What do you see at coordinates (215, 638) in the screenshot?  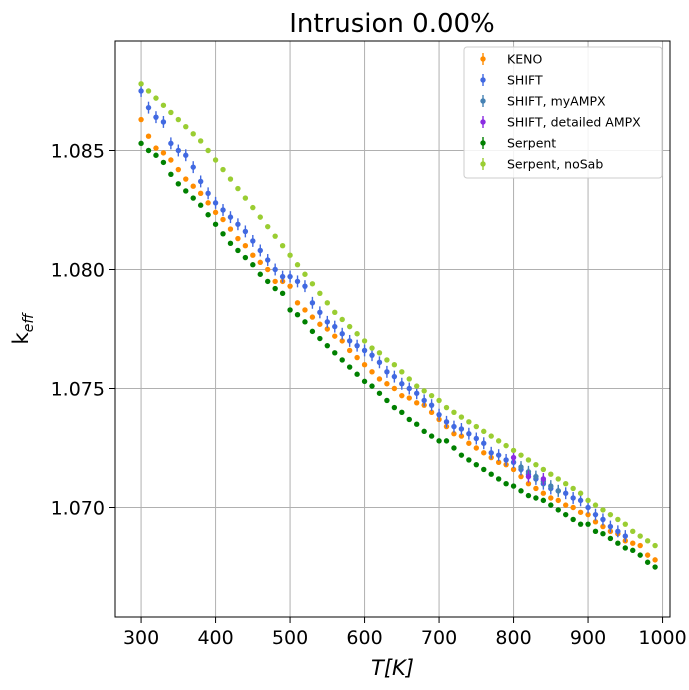 I see `x-tick-label: 400` at bounding box center [215, 638].